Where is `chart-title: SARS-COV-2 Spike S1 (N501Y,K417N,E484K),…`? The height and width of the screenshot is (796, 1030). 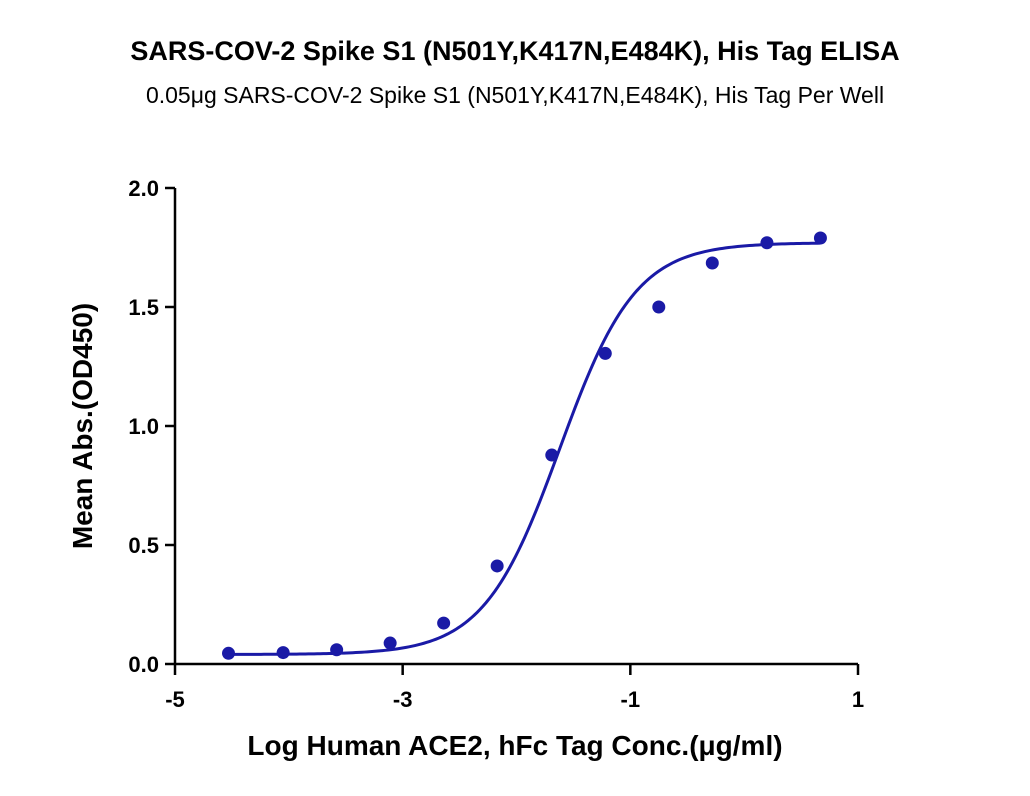 chart-title: SARS-COV-2 Spike S1 (N501Y,K417N,E484K),… is located at coordinates (514, 51).